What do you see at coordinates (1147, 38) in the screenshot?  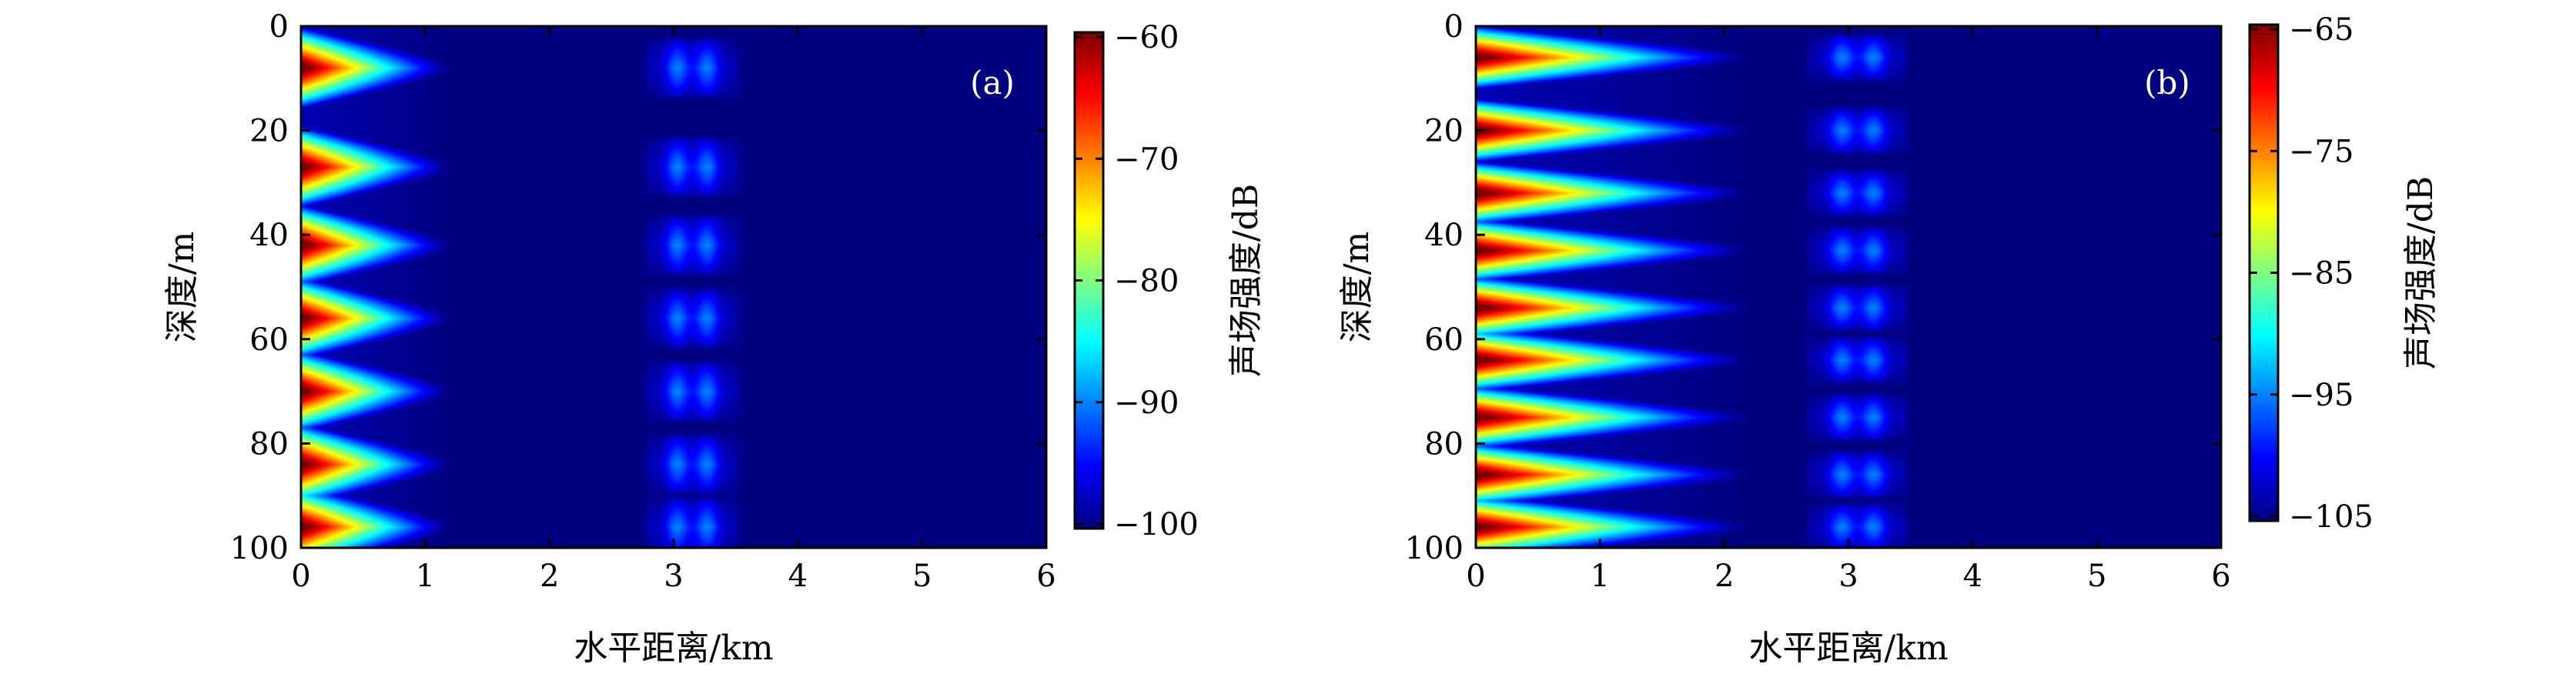 I see `colorbar-tick-label: −60` at bounding box center [1147, 38].